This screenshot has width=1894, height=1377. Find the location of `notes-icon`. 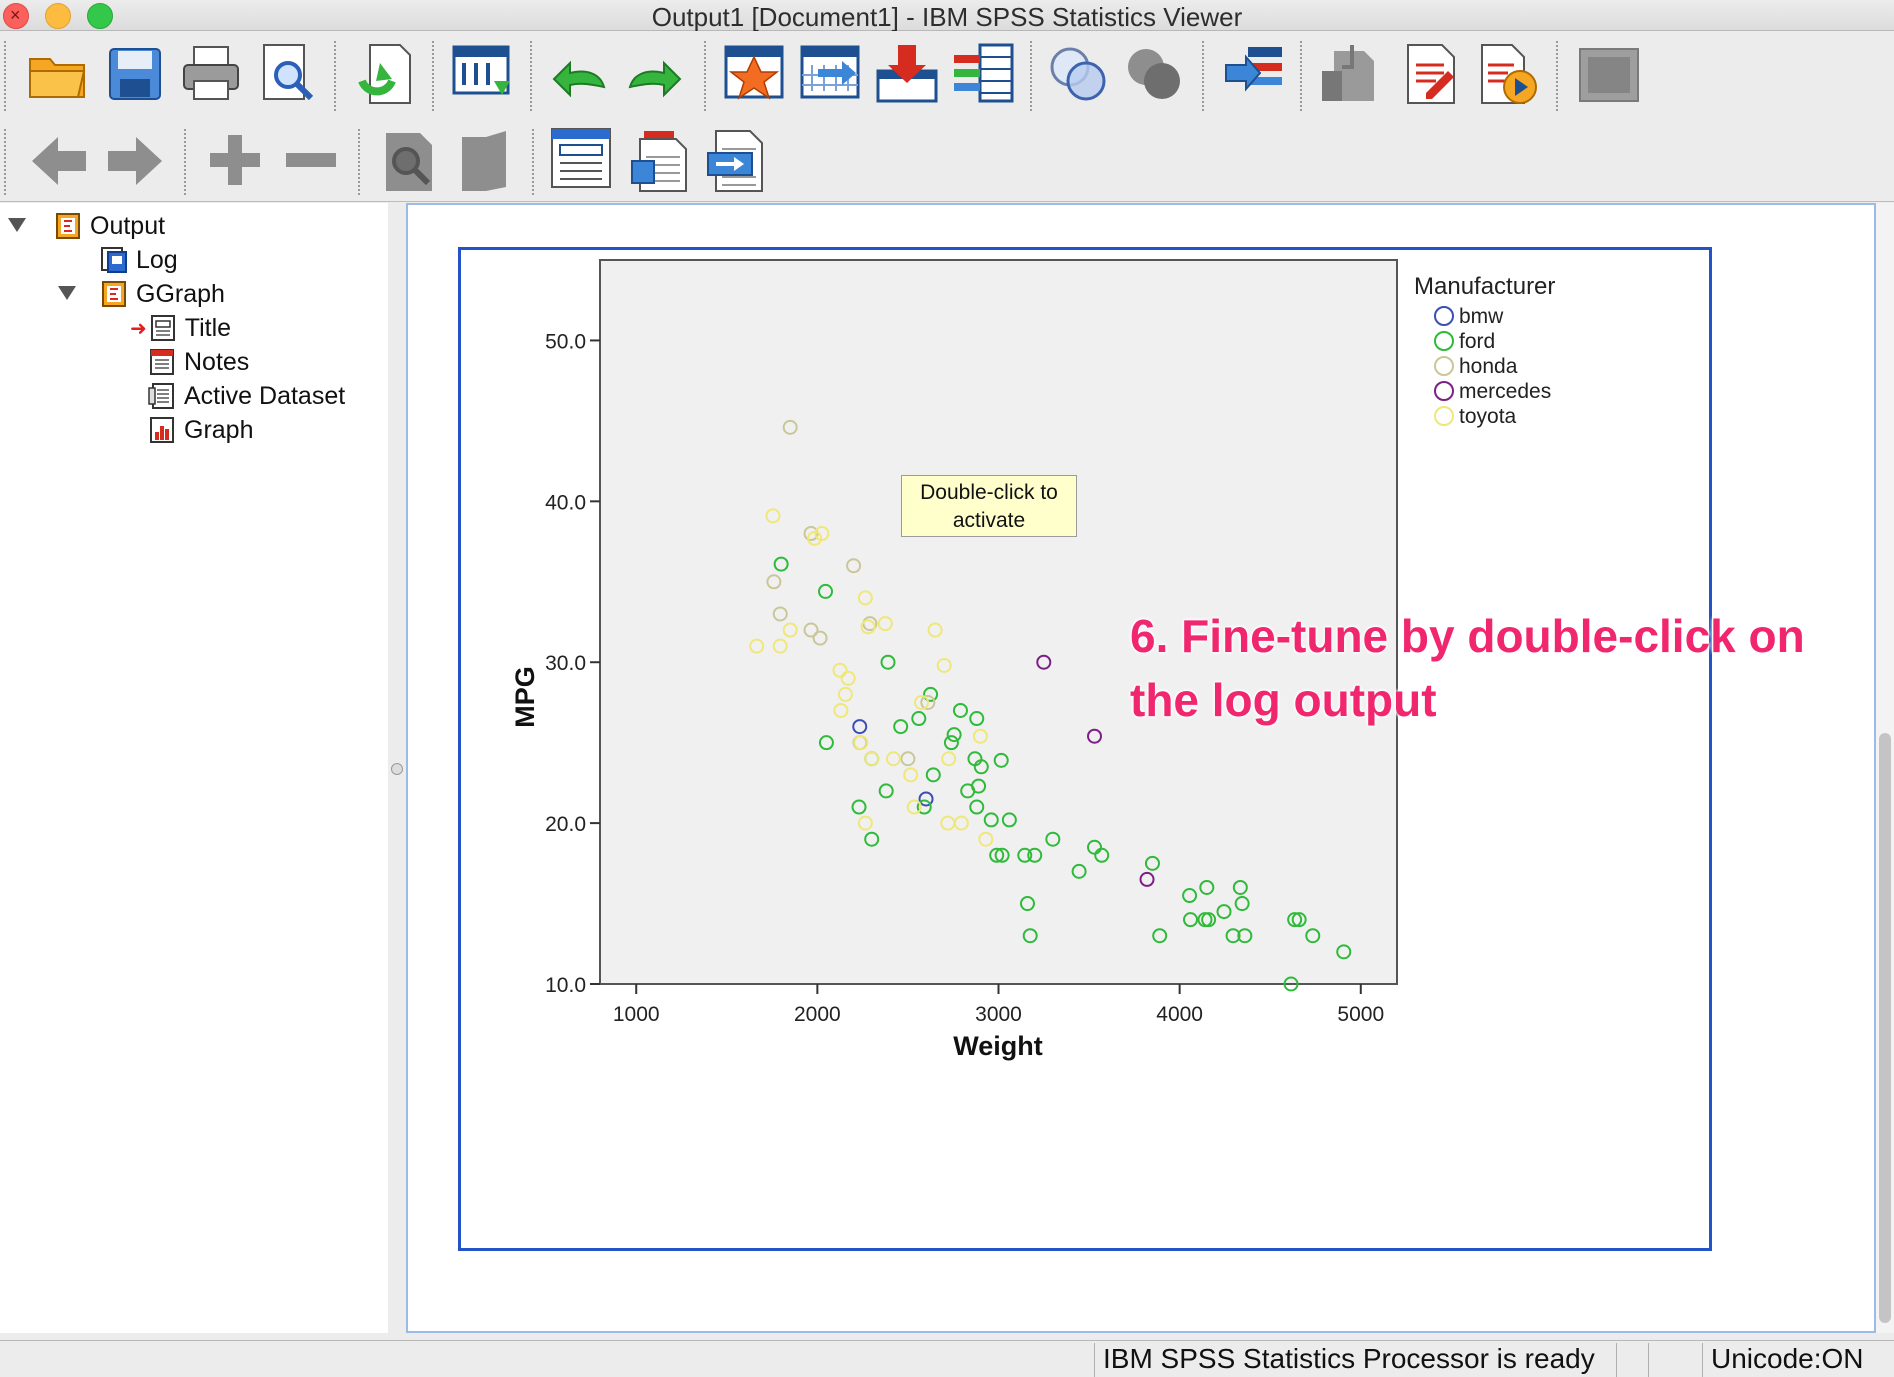

notes-icon is located at coordinates (162, 362).